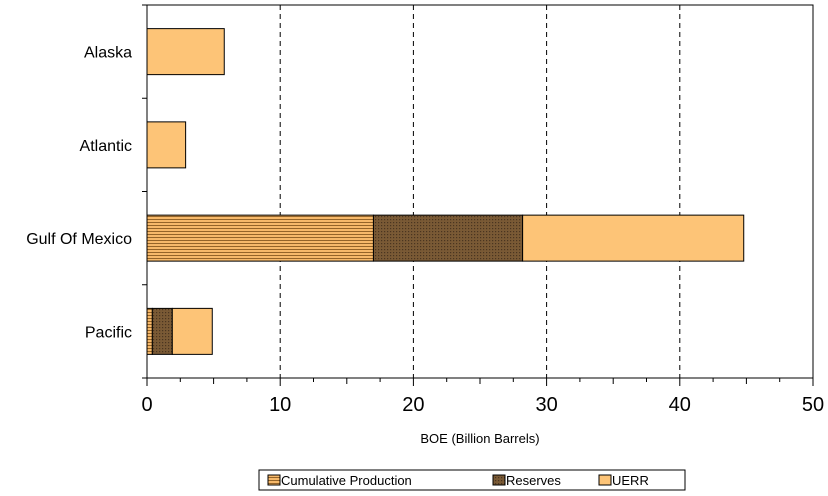 The width and height of the screenshot is (828, 496). What do you see at coordinates (346, 480) in the screenshot?
I see `legend-label: Cumulative Production` at bounding box center [346, 480].